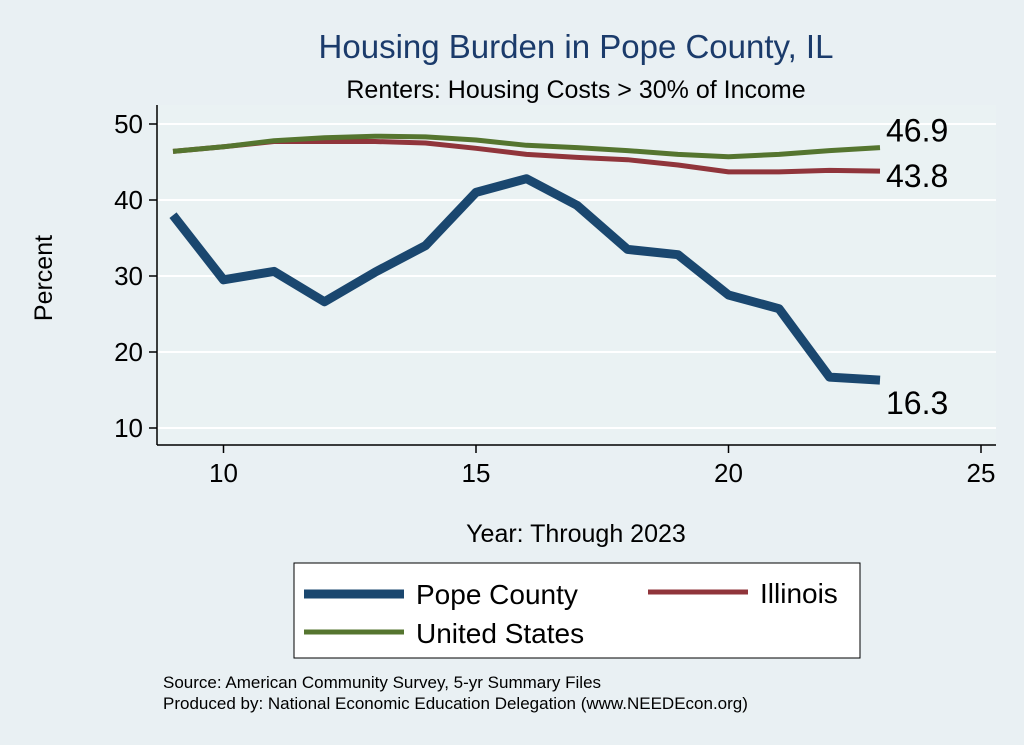 This screenshot has height=745, width=1024. I want to click on y-tick-label: 40, so click(128, 200).